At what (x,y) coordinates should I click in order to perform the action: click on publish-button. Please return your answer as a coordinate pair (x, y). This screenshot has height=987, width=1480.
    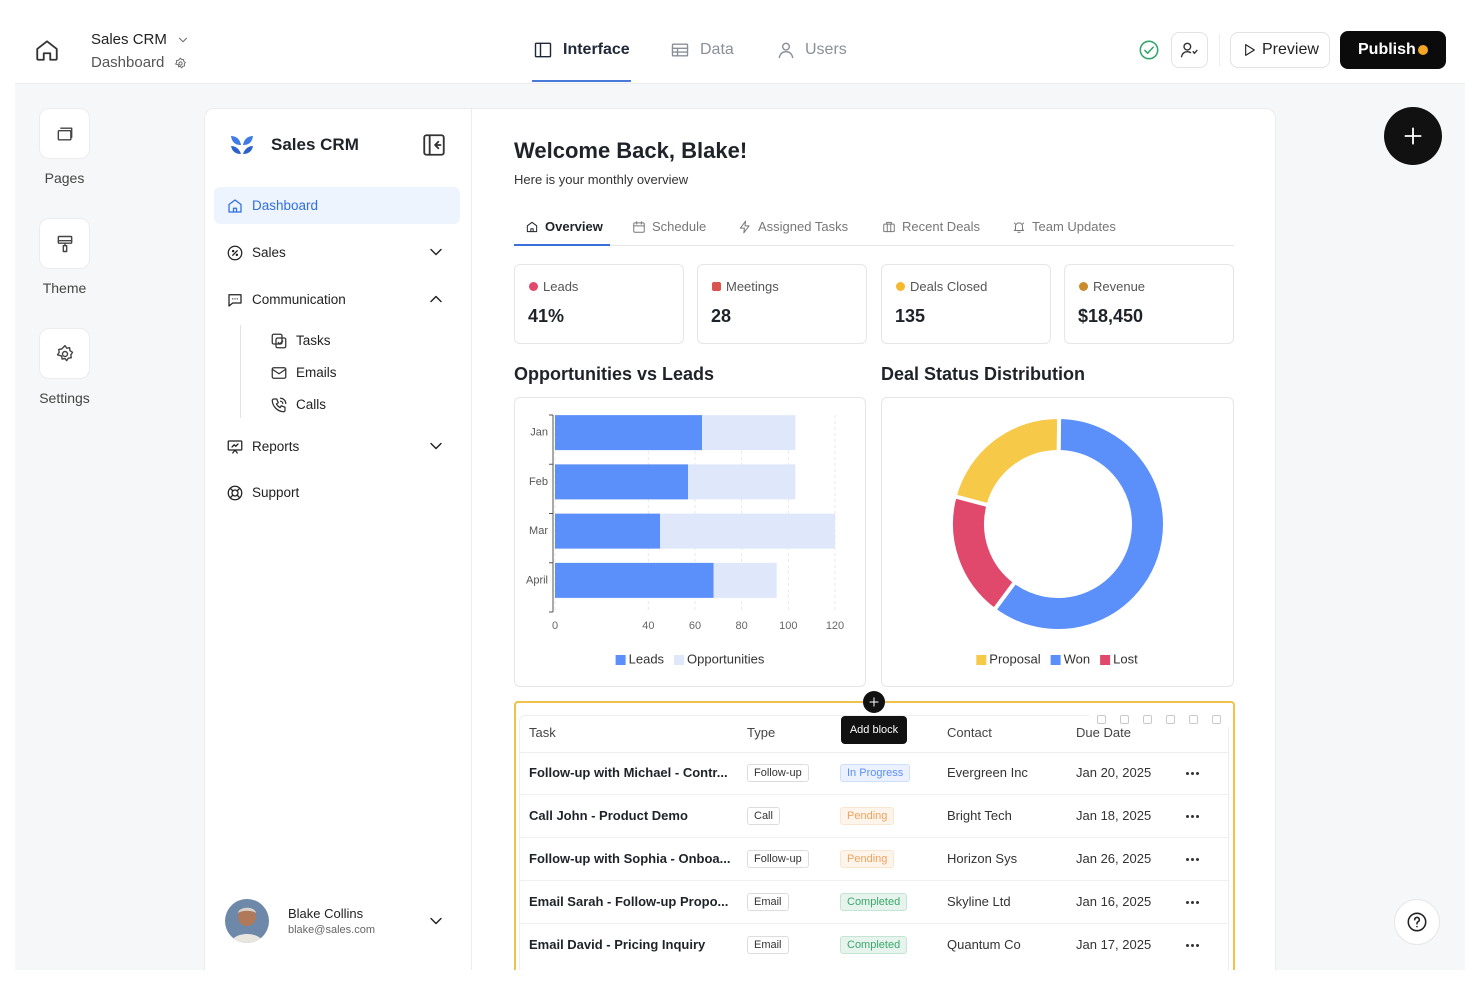
    Looking at the image, I should click on (1393, 50).